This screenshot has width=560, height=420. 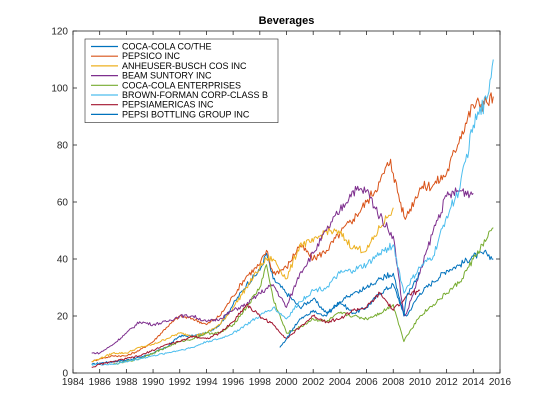 What do you see at coordinates (184, 66) in the screenshot?
I see `legend-label: ANHEUSER-BUSCH COS INC` at bounding box center [184, 66].